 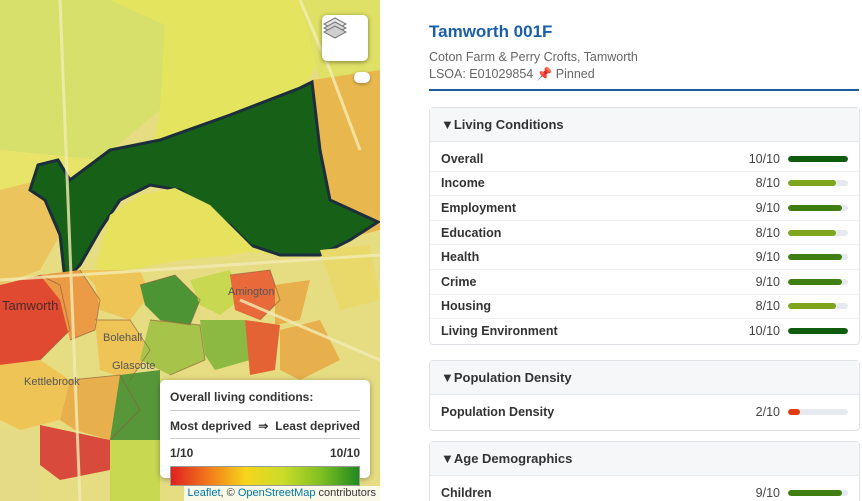 What do you see at coordinates (644, 412) in the screenshot?
I see `score-row-population-density: Population Density 2/10` at bounding box center [644, 412].